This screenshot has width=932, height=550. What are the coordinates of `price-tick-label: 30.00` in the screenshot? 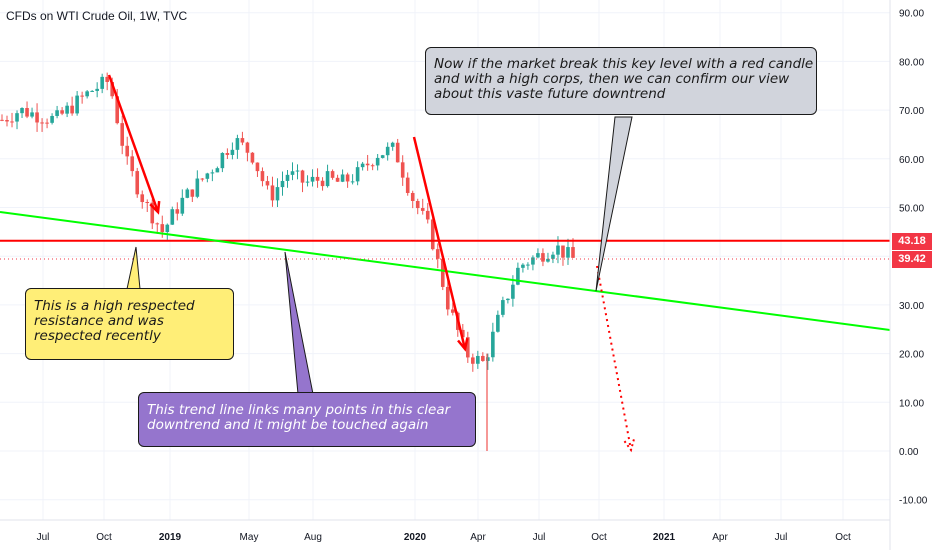 It's located at (911, 306).